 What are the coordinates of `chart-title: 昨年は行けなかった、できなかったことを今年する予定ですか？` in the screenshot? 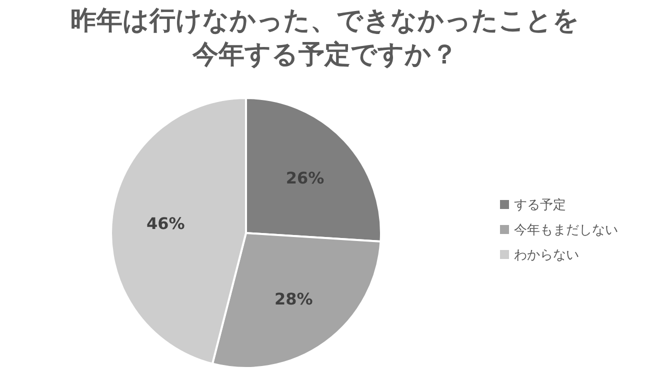 It's located at (325, 38).